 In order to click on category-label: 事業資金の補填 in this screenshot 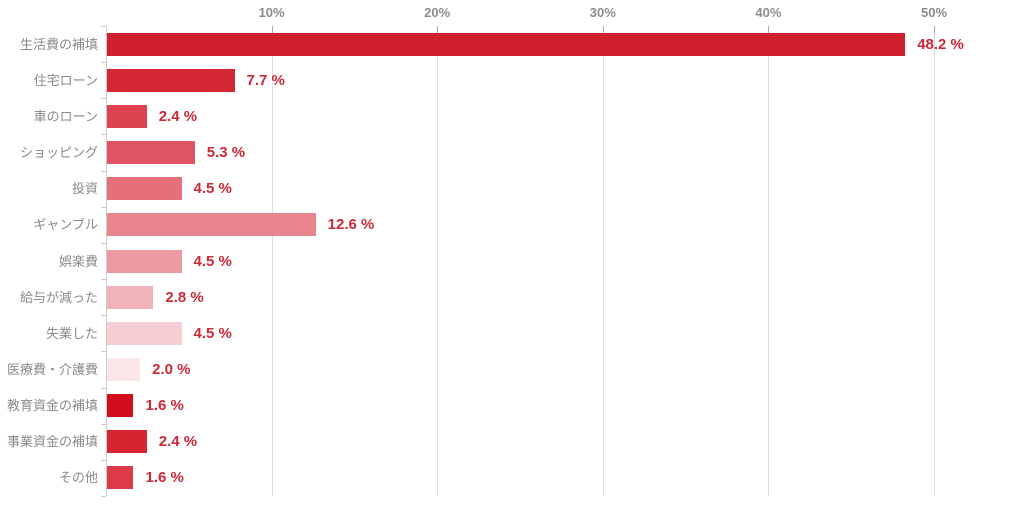, I will do `click(52, 442)`.